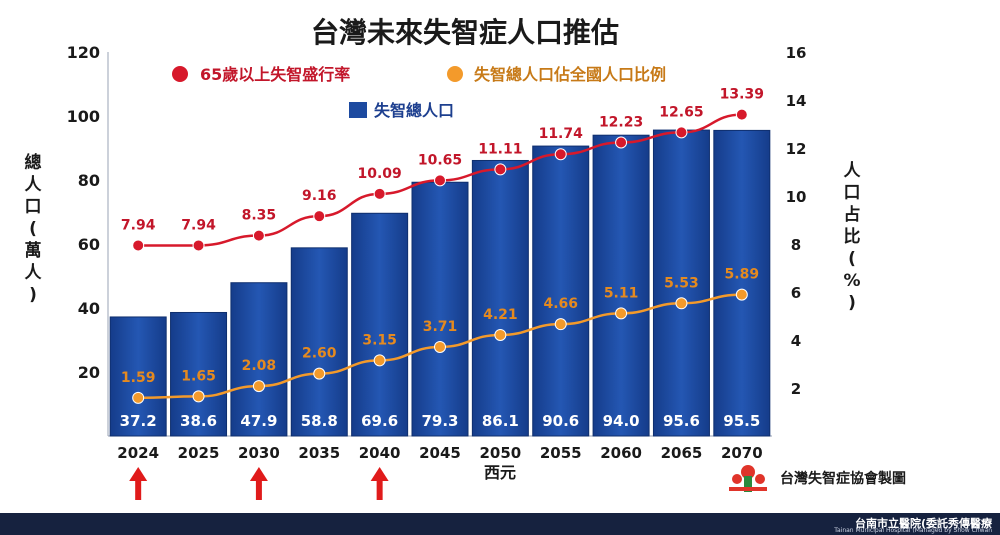  What do you see at coordinates (258, 474) in the screenshot?
I see `arrow-head-2030` at bounding box center [258, 474].